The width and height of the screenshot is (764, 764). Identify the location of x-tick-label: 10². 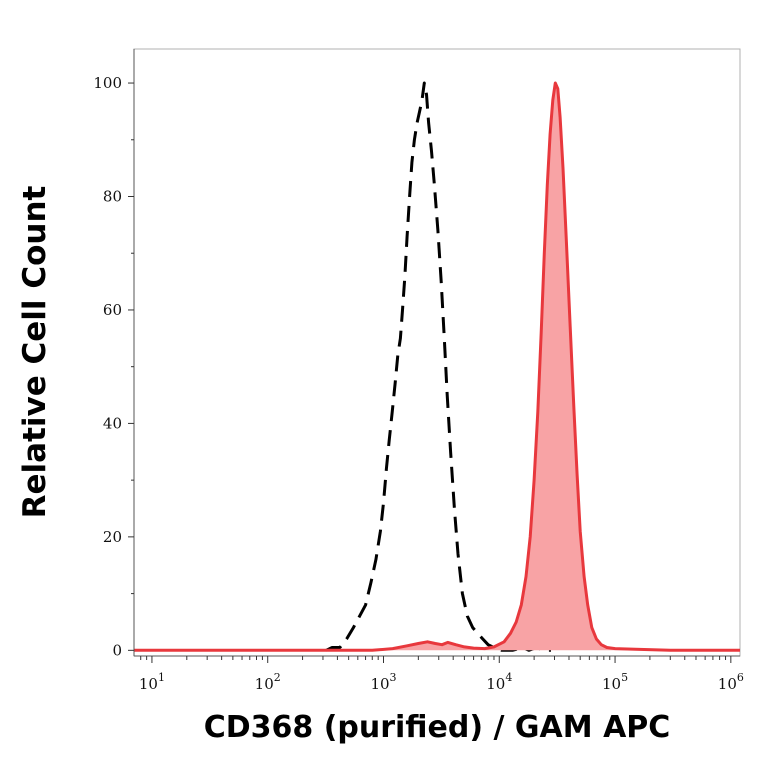
(268, 682).